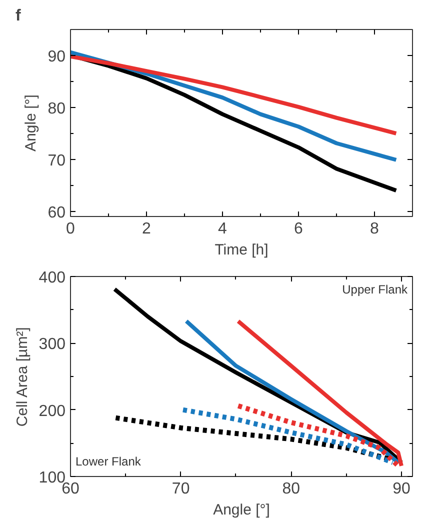 Image resolution: width=424 pixels, height=522 pixels. Describe the element at coordinates (299, 229) in the screenshot. I see `x-tick-label: 6` at that location.